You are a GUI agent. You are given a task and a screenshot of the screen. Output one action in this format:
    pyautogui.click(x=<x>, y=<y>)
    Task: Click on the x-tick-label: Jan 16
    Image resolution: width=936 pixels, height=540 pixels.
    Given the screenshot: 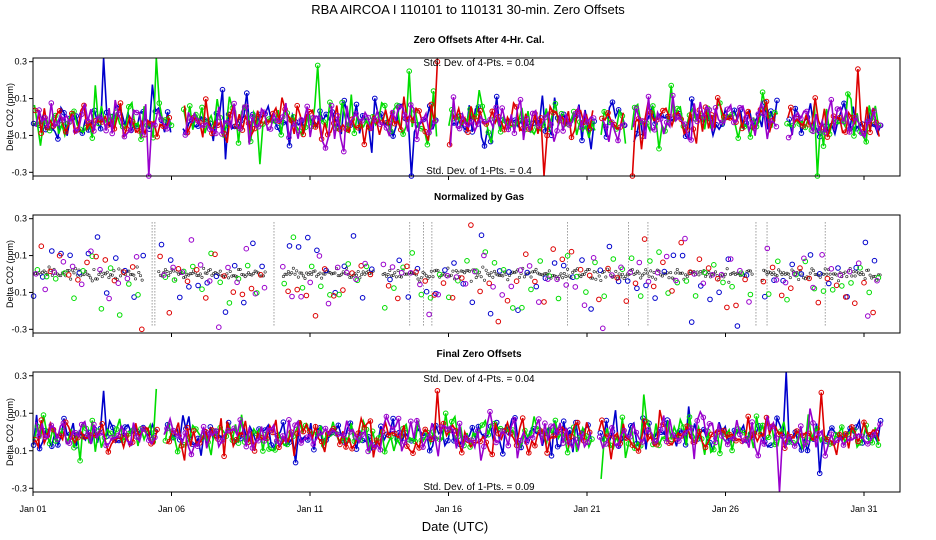 What is the action you would take?
    pyautogui.click(x=448, y=509)
    